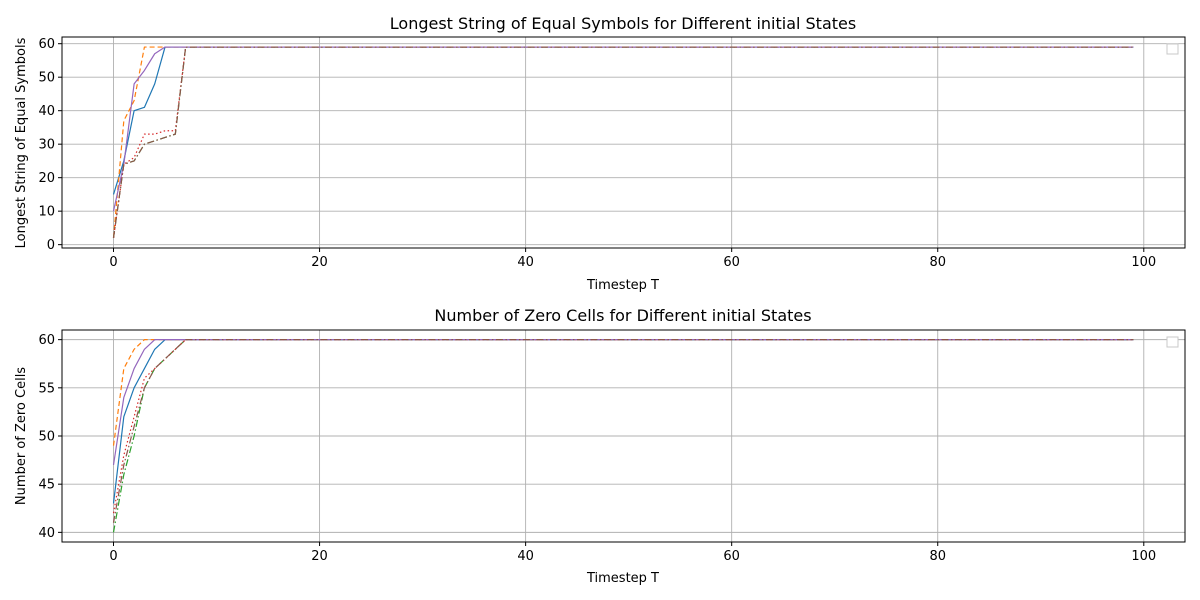 The image size is (1200, 600). What do you see at coordinates (46, 145) in the screenshot?
I see `y-tick-label: 30` at bounding box center [46, 145].